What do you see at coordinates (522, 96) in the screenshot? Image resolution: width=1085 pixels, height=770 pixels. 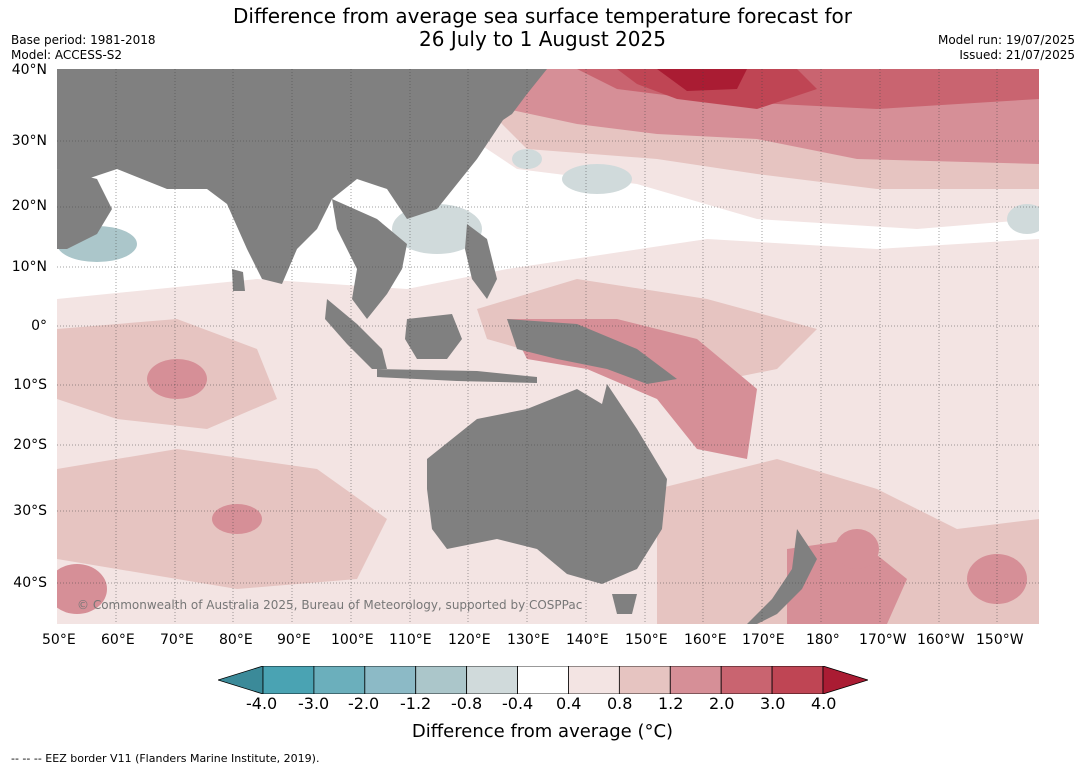 I see `land-japan` at bounding box center [522, 96].